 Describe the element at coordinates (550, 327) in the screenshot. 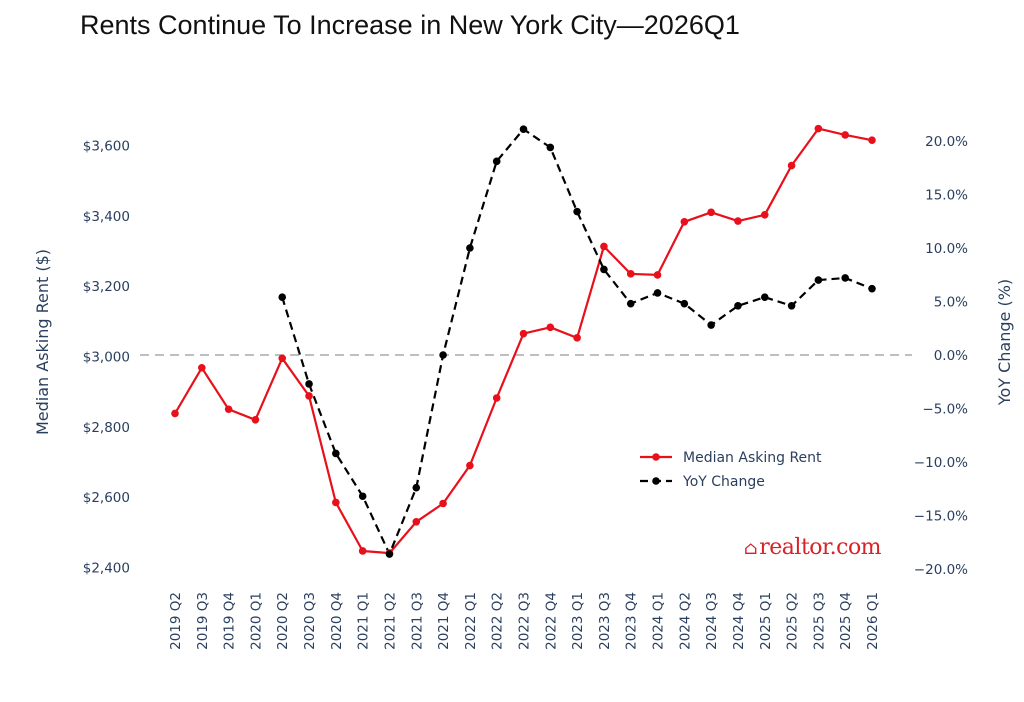

I see `rent-point-2022-Q4` at that location.